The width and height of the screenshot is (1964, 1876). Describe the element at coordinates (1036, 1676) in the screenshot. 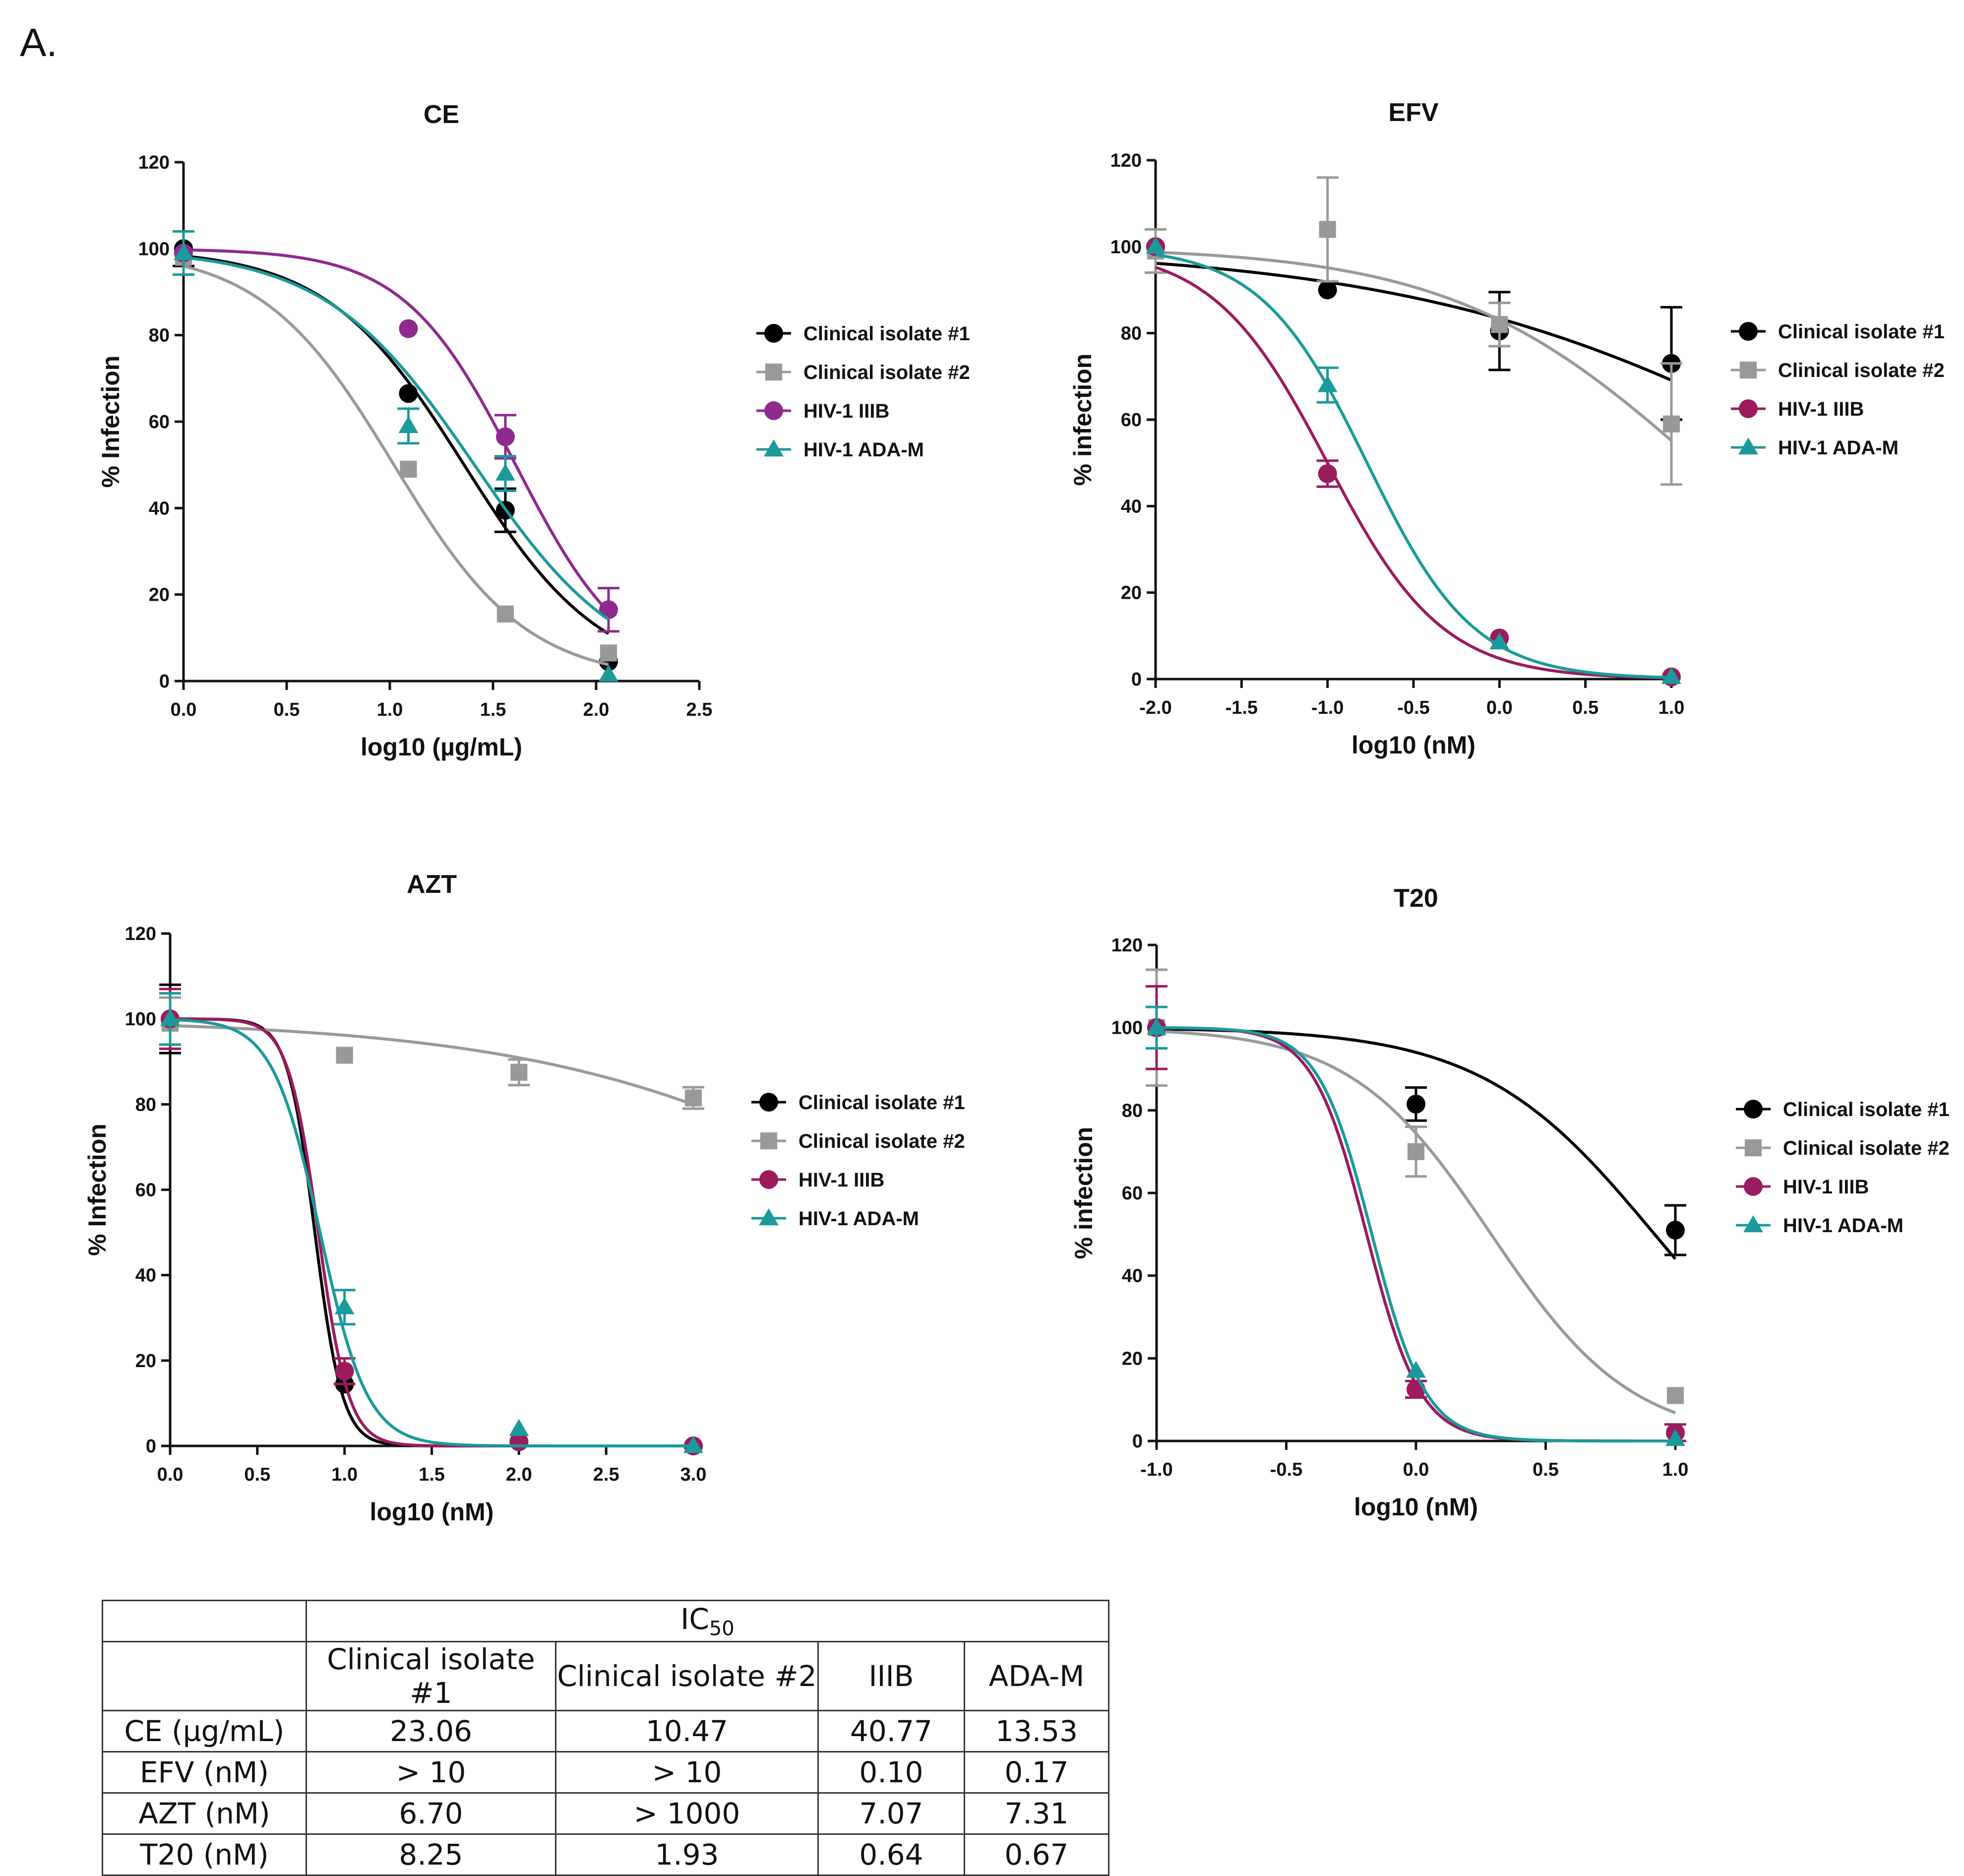

I see `table-column-header: ADA-M` at that location.